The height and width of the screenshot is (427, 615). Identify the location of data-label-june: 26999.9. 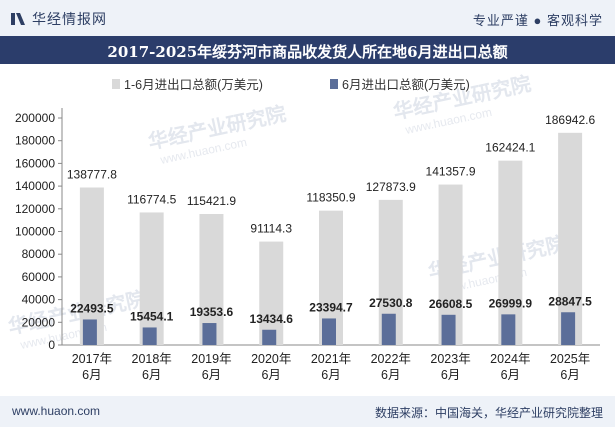
(511, 303).